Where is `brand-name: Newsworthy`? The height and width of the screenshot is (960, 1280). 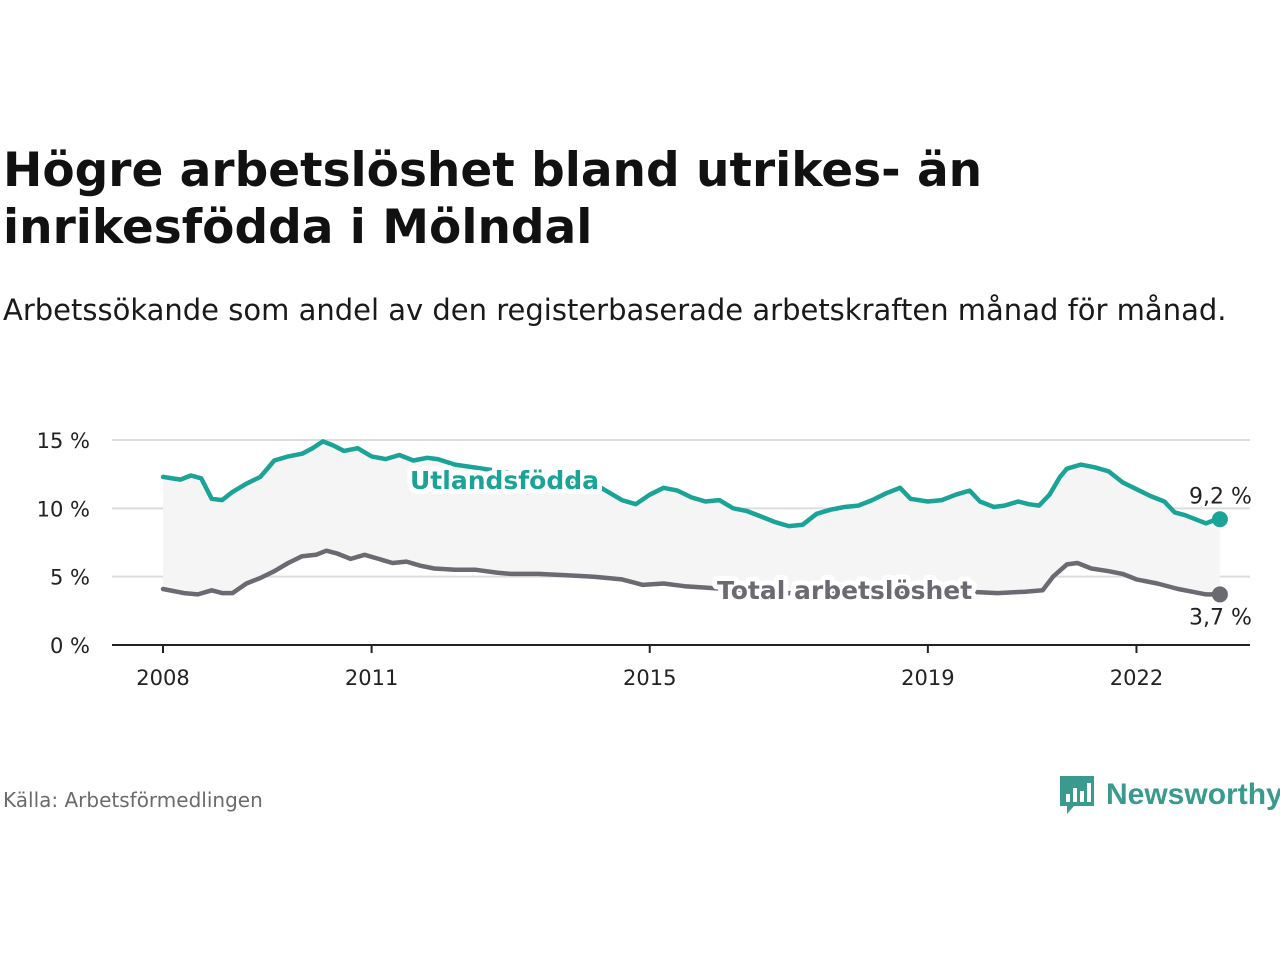
brand-name: Newsworthy is located at coordinates (1193, 794).